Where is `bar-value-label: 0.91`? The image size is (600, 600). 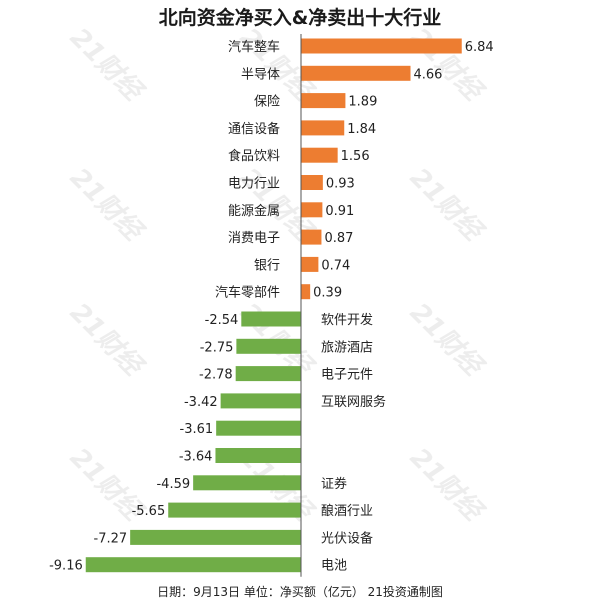 bar-value-label: 0.91 is located at coordinates (339, 211).